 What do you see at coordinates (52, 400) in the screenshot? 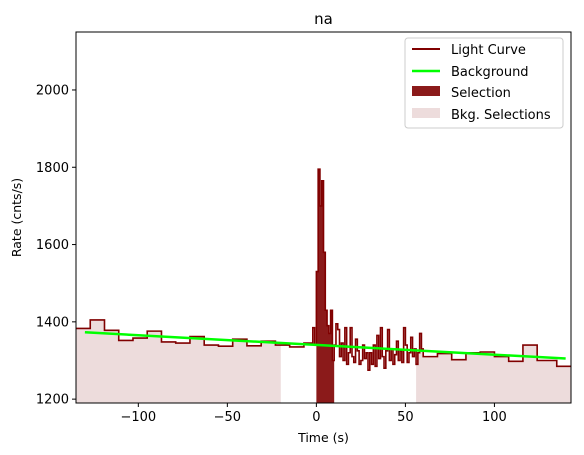
I see `y-tick-label: 1200` at bounding box center [52, 400].